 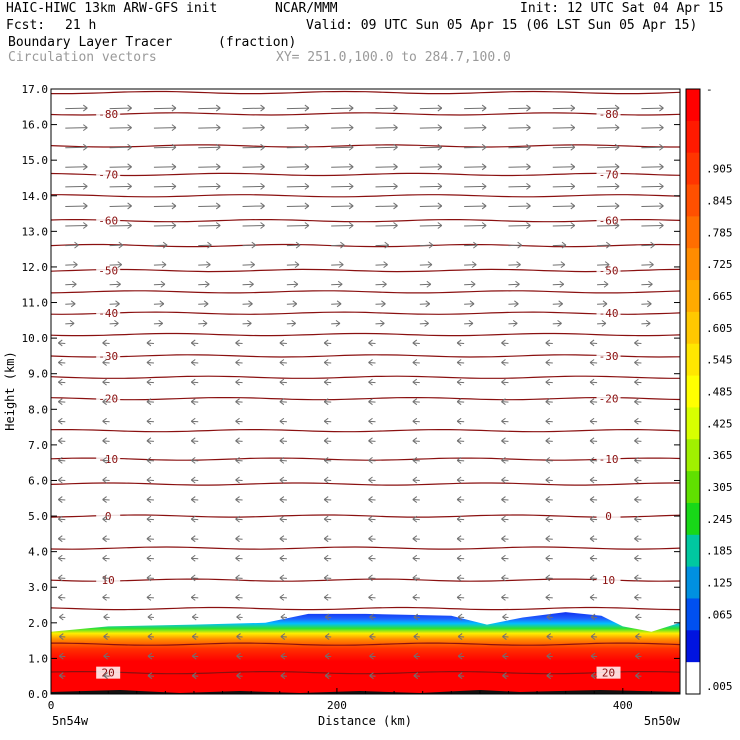 What do you see at coordinates (108, 459) in the screenshot?
I see `contour-label: -10` at bounding box center [108, 459].